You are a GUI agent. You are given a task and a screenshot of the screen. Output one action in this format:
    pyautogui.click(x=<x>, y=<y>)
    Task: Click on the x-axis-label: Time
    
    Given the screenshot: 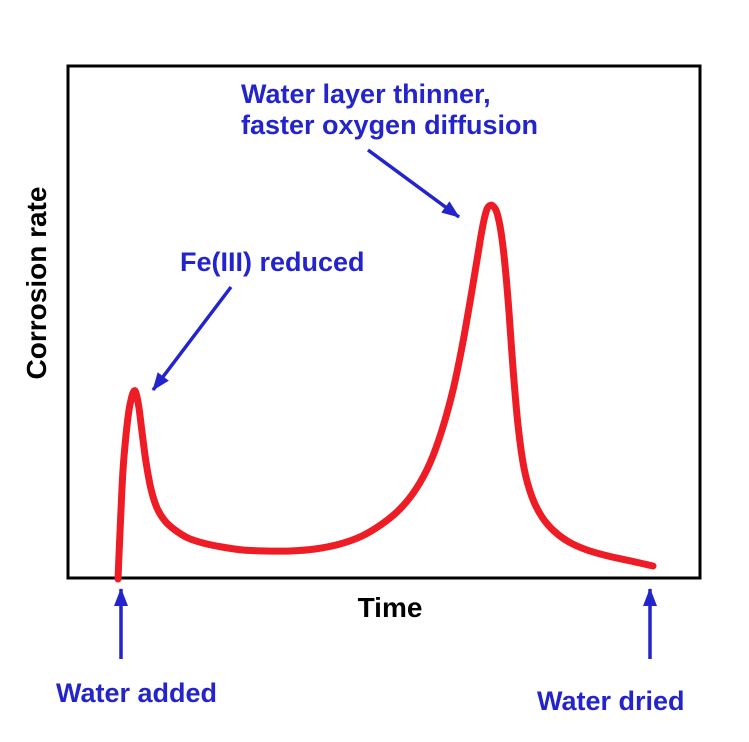 What is the action you would take?
    pyautogui.click(x=390, y=607)
    